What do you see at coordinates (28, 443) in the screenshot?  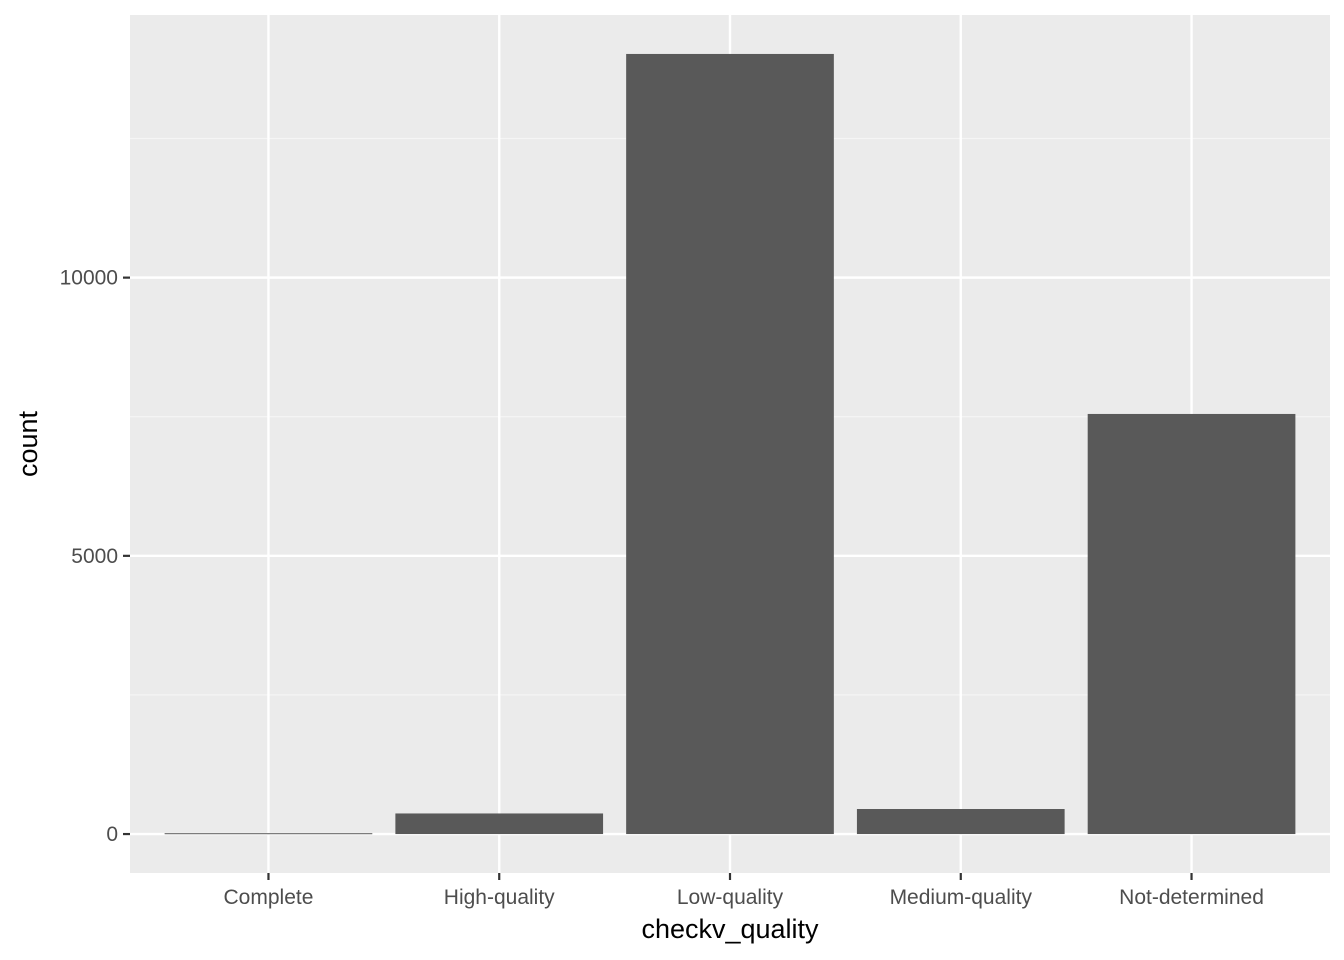 I see `y-axis-title: count` at bounding box center [28, 443].